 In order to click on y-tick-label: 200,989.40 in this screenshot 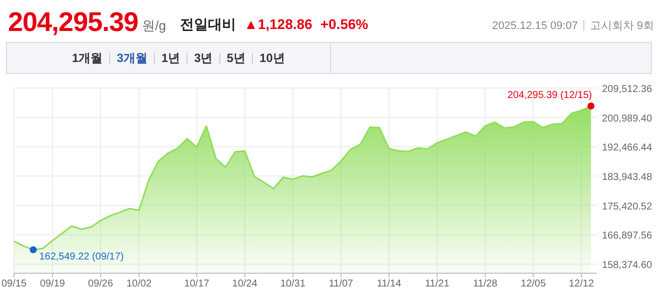, I will do `click(627, 118)`.